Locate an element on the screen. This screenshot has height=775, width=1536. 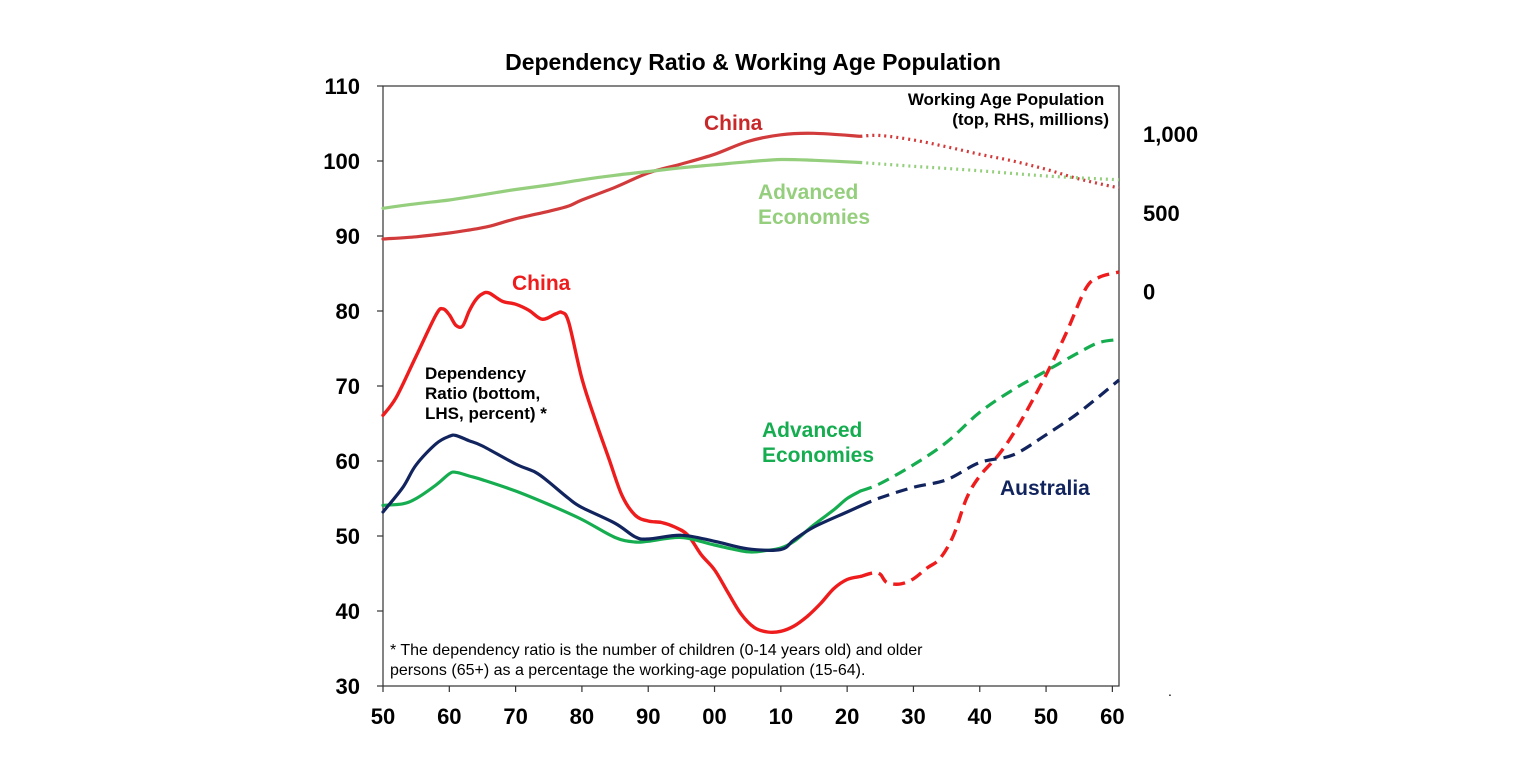
dependency-annotation-line: Dependency is located at coordinates (476, 373).